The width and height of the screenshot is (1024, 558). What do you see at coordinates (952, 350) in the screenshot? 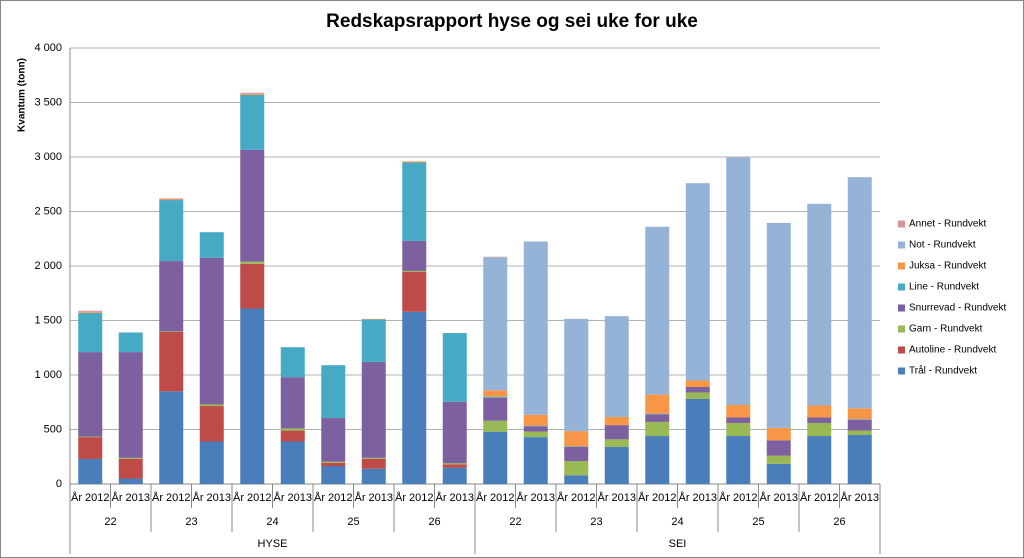
I see `legend-label: Autoline - Rundvekt` at bounding box center [952, 350].